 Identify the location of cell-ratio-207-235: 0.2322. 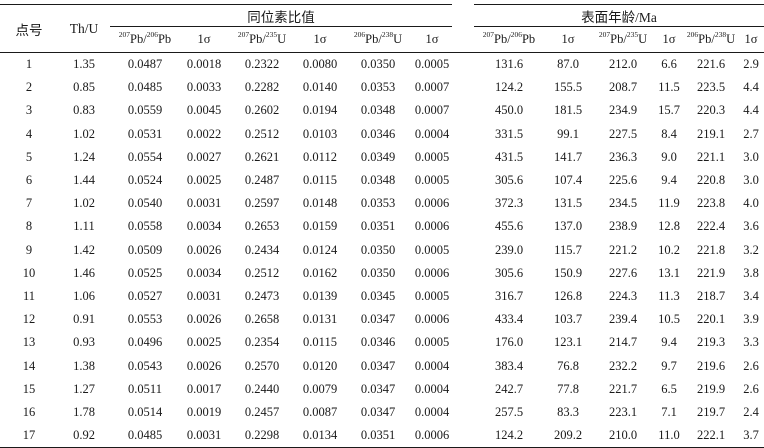
(262, 64).